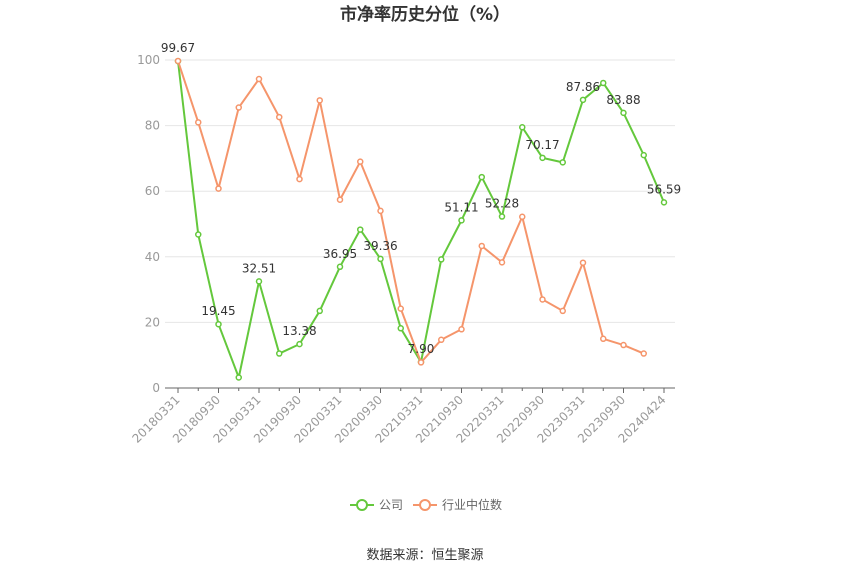 The width and height of the screenshot is (850, 575). Describe the element at coordinates (421, 349) in the screenshot. I see `data-label: 7.90` at that location.